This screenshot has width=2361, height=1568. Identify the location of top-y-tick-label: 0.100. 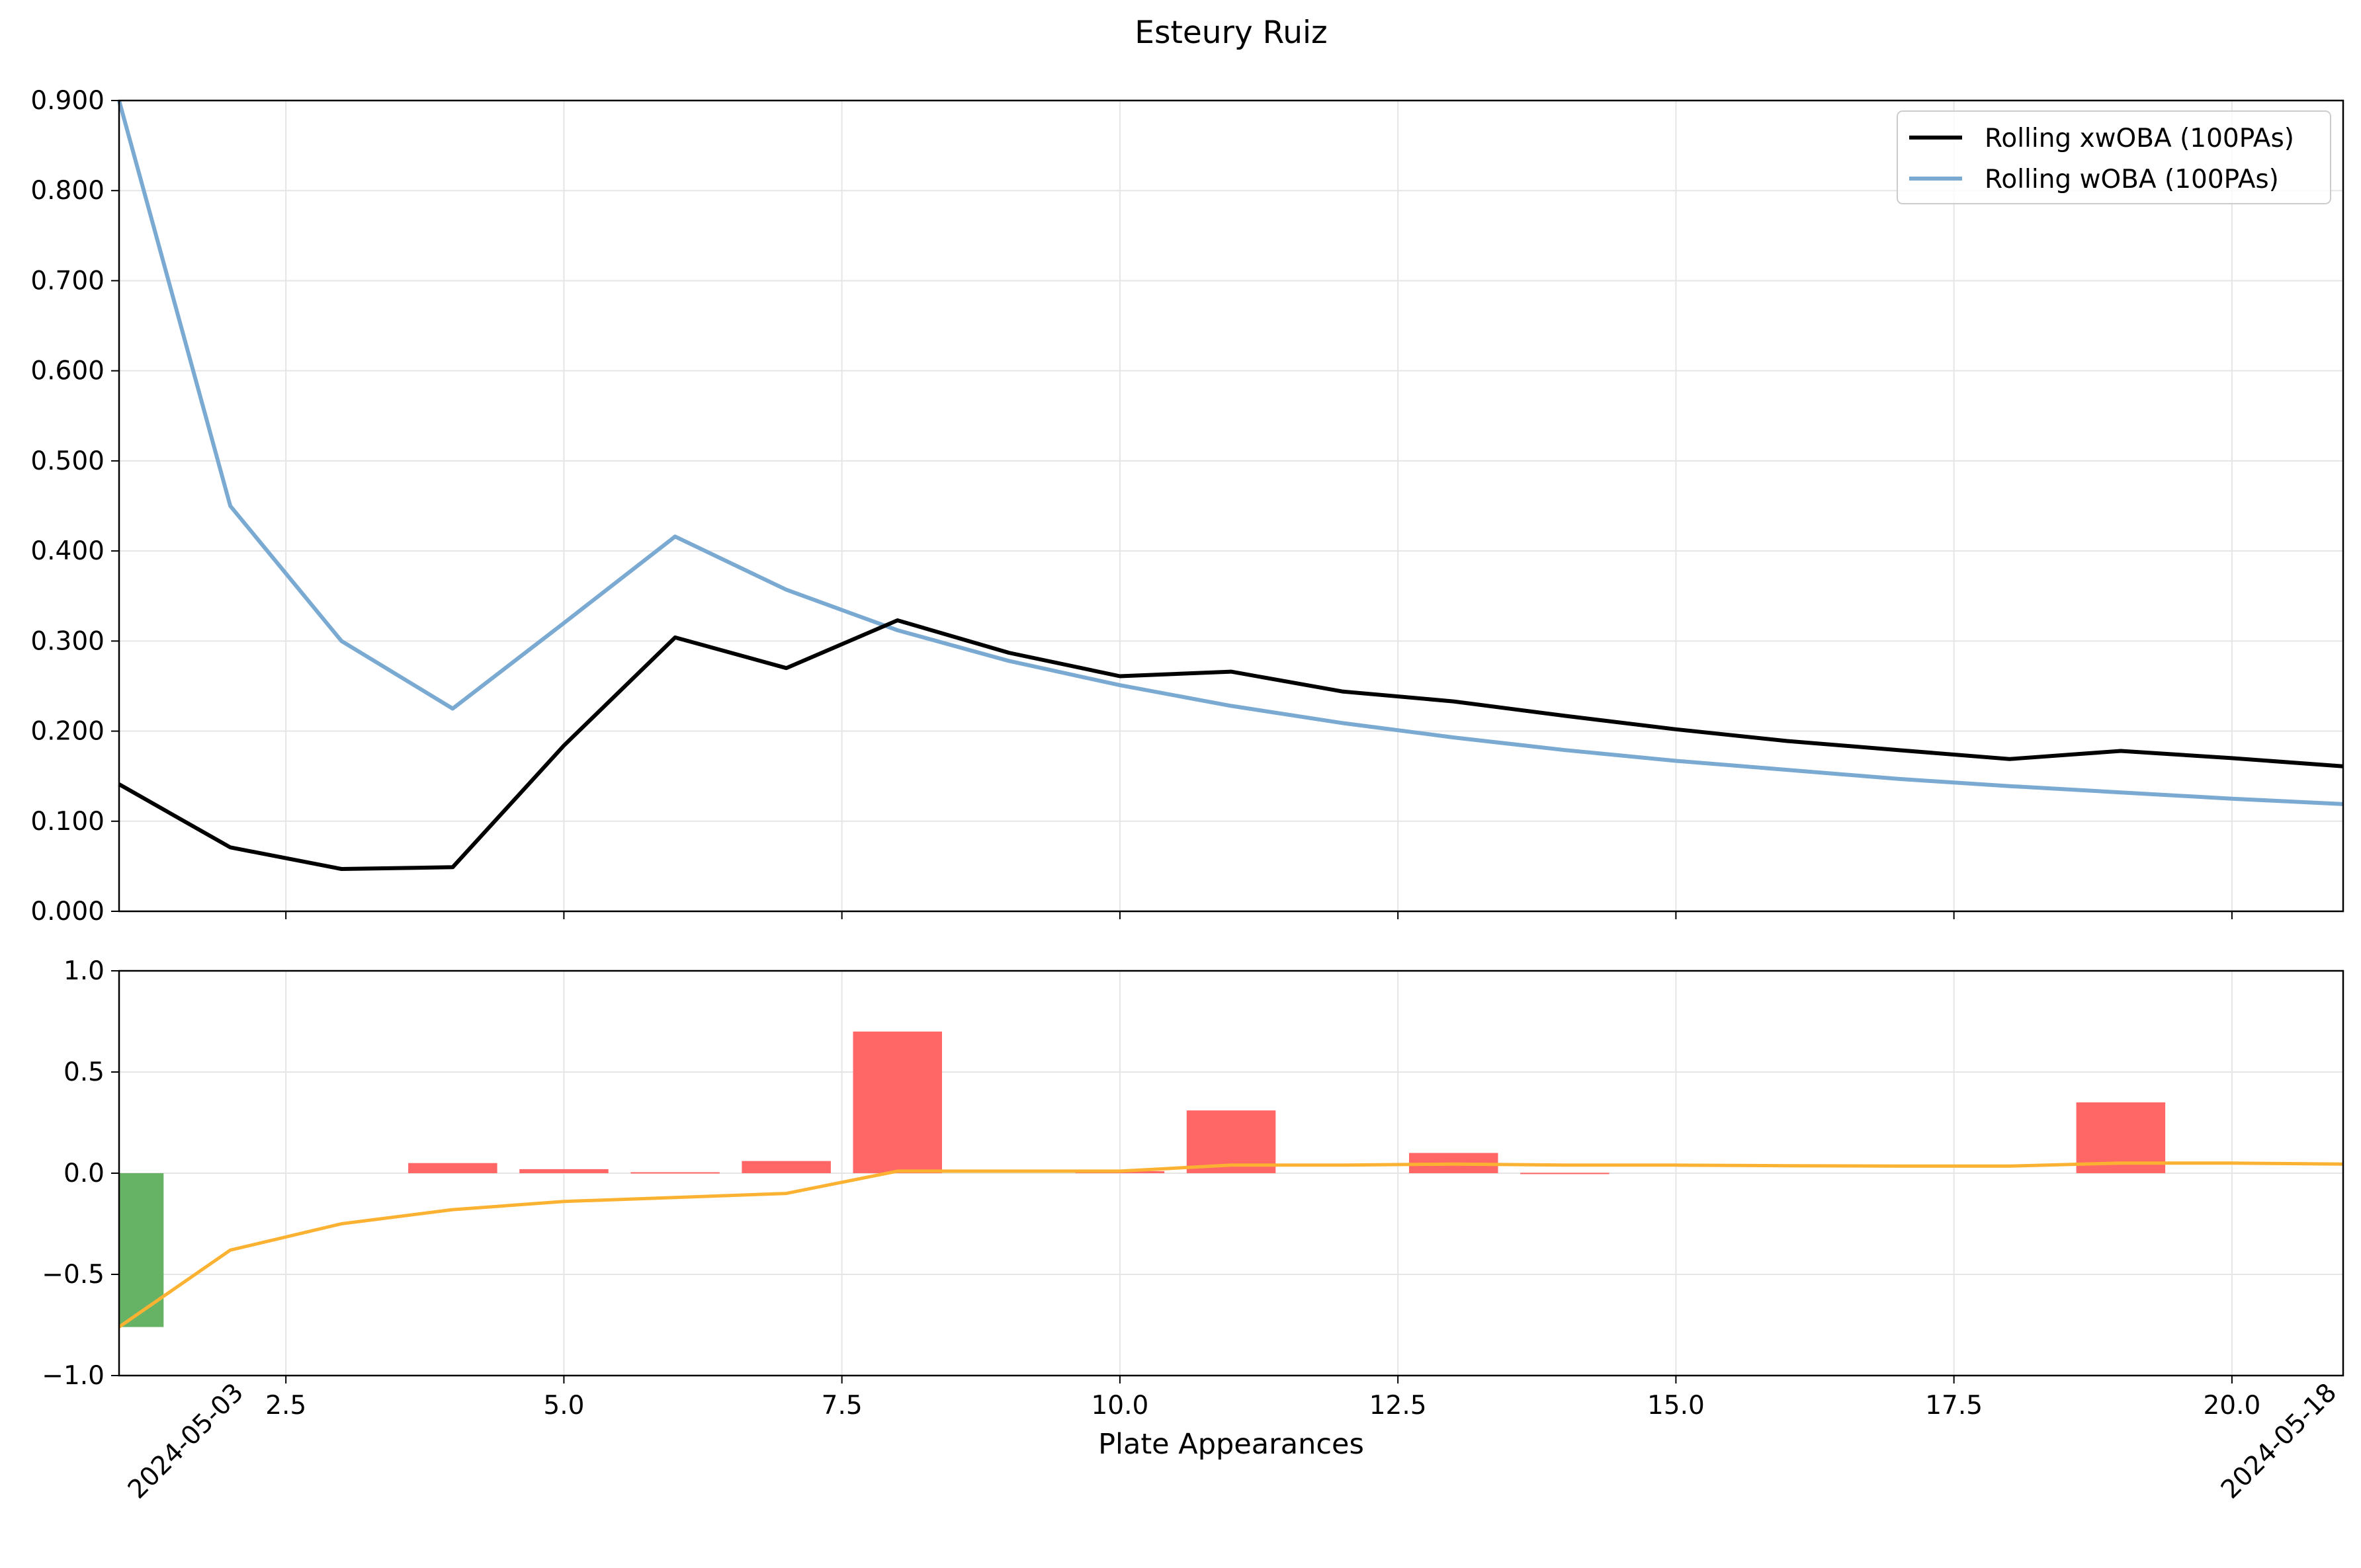
(67, 822).